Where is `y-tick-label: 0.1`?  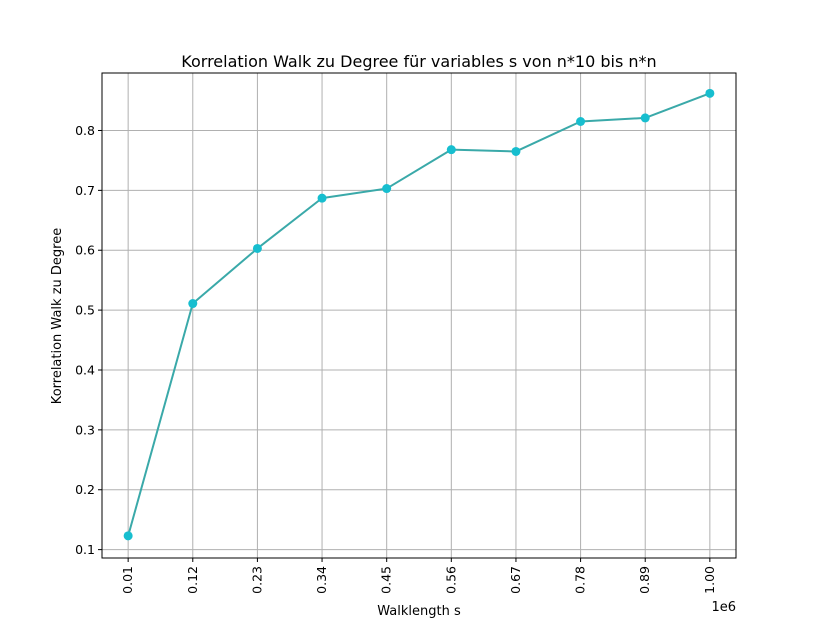
y-tick-label: 0.1 is located at coordinates (85, 549).